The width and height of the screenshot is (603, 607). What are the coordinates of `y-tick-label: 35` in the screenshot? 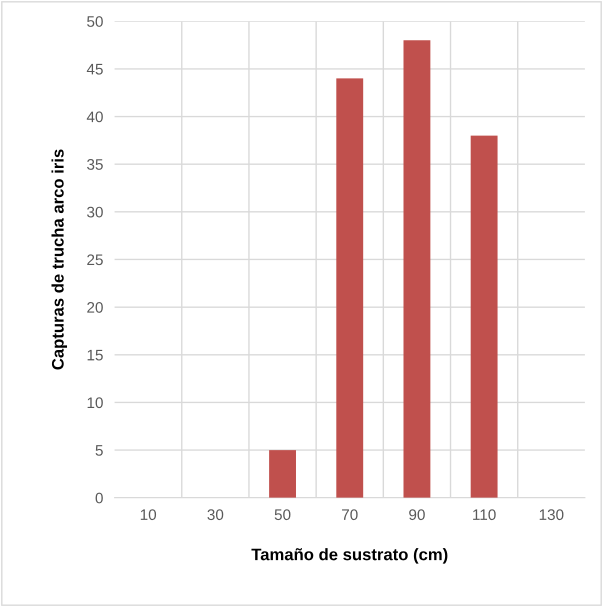 It's located at (95, 164).